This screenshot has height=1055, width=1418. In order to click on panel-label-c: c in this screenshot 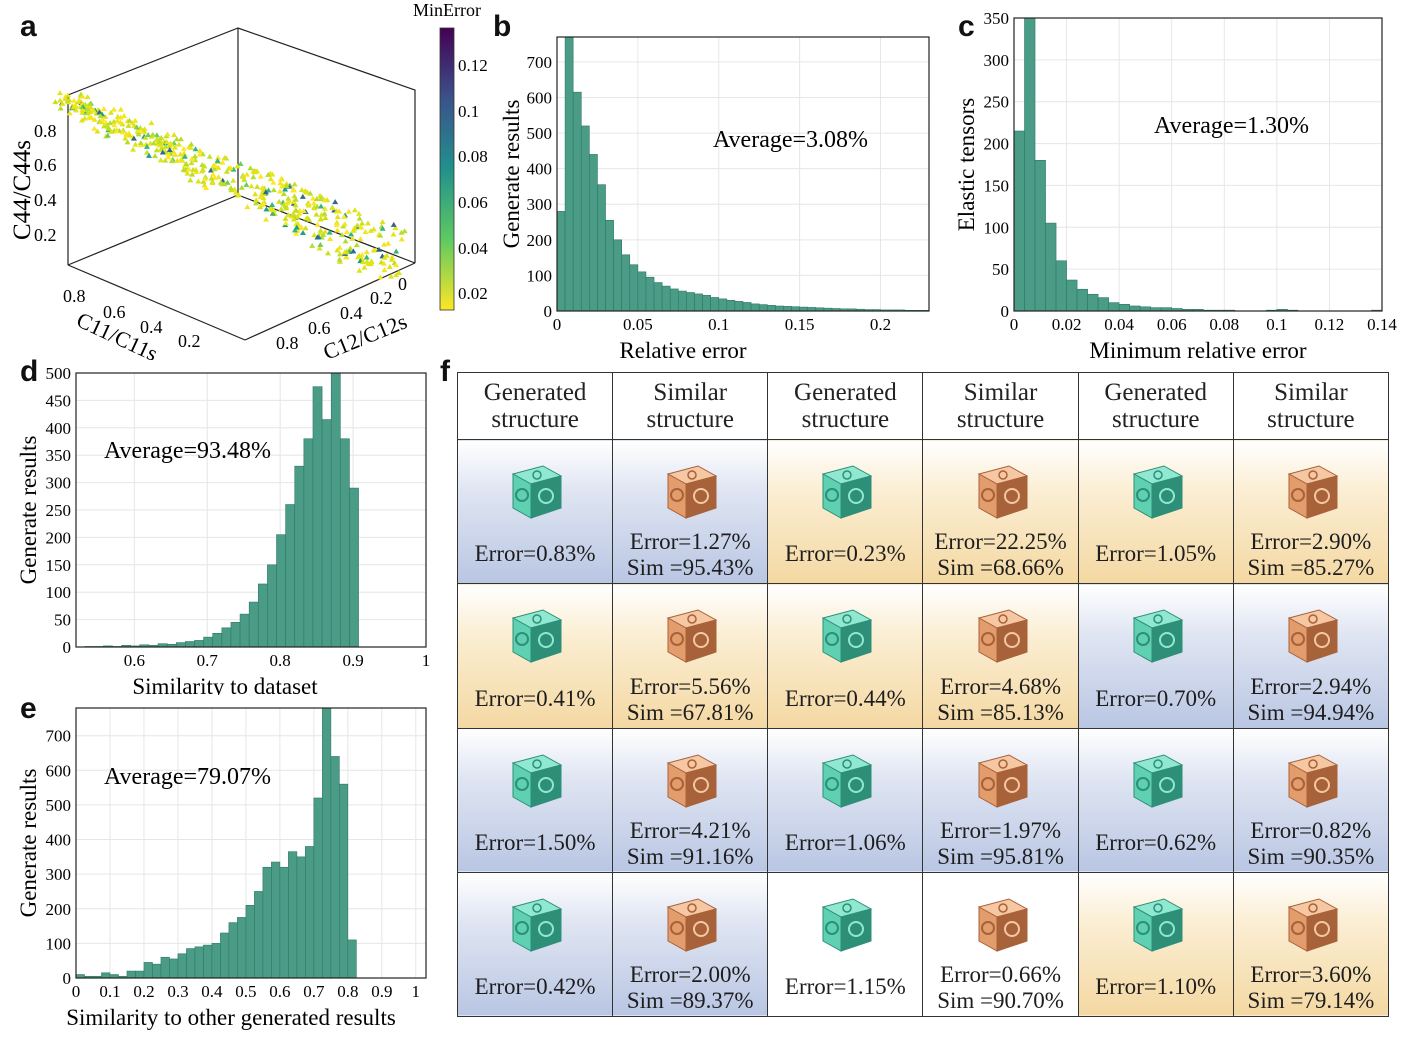, I will do `click(966, 26)`.